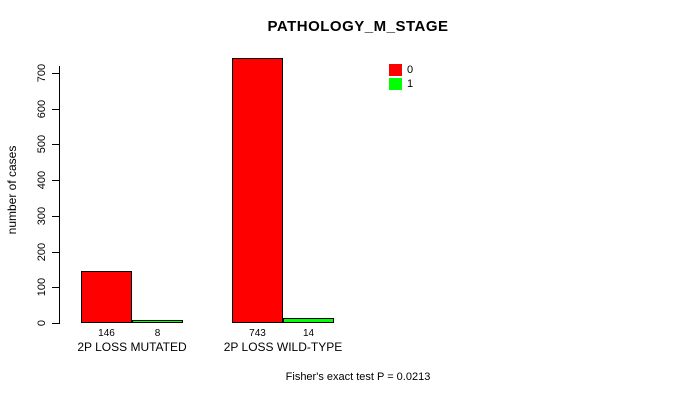 The height and width of the screenshot is (400, 690). What do you see at coordinates (42, 251) in the screenshot?
I see `y-tick-label: 200` at bounding box center [42, 251].